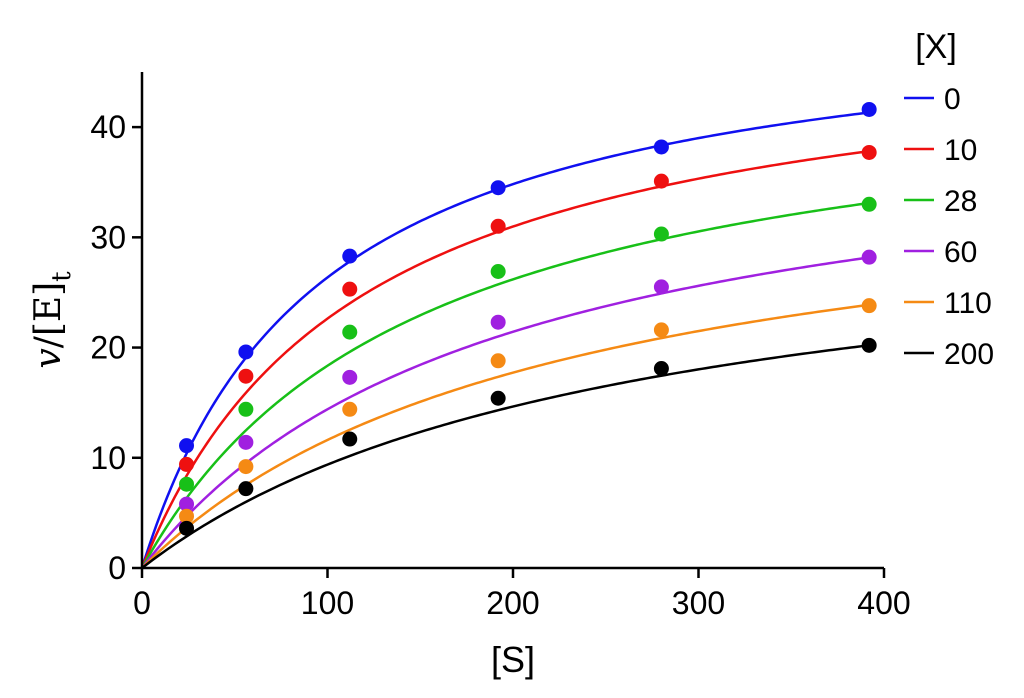 This screenshot has height=698, width=1024. I want to click on legend-label-10: 10, so click(960, 150).